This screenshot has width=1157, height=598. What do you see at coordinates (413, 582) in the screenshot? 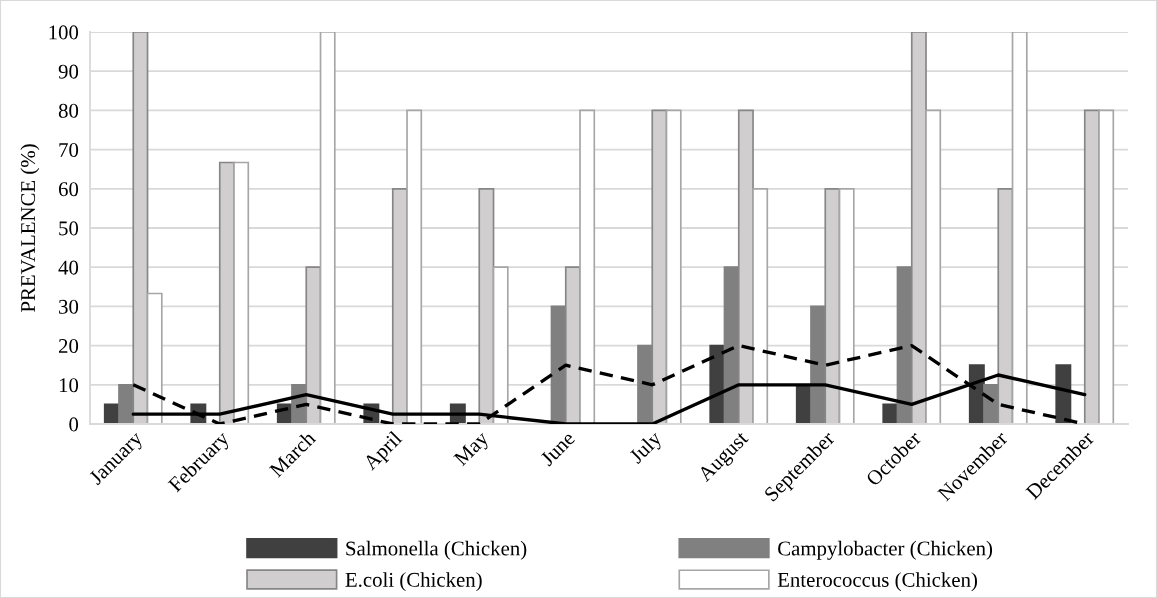
I see `legend-label: E.coli (Chicken)` at bounding box center [413, 582].